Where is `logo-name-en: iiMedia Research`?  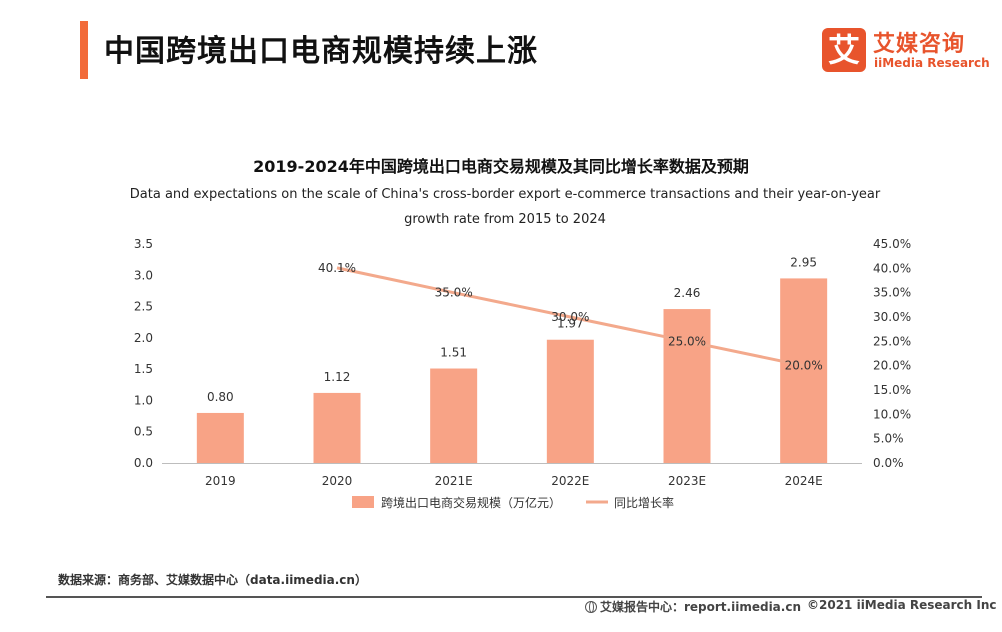
logo-name-en: iiMedia Research is located at coordinates (932, 63).